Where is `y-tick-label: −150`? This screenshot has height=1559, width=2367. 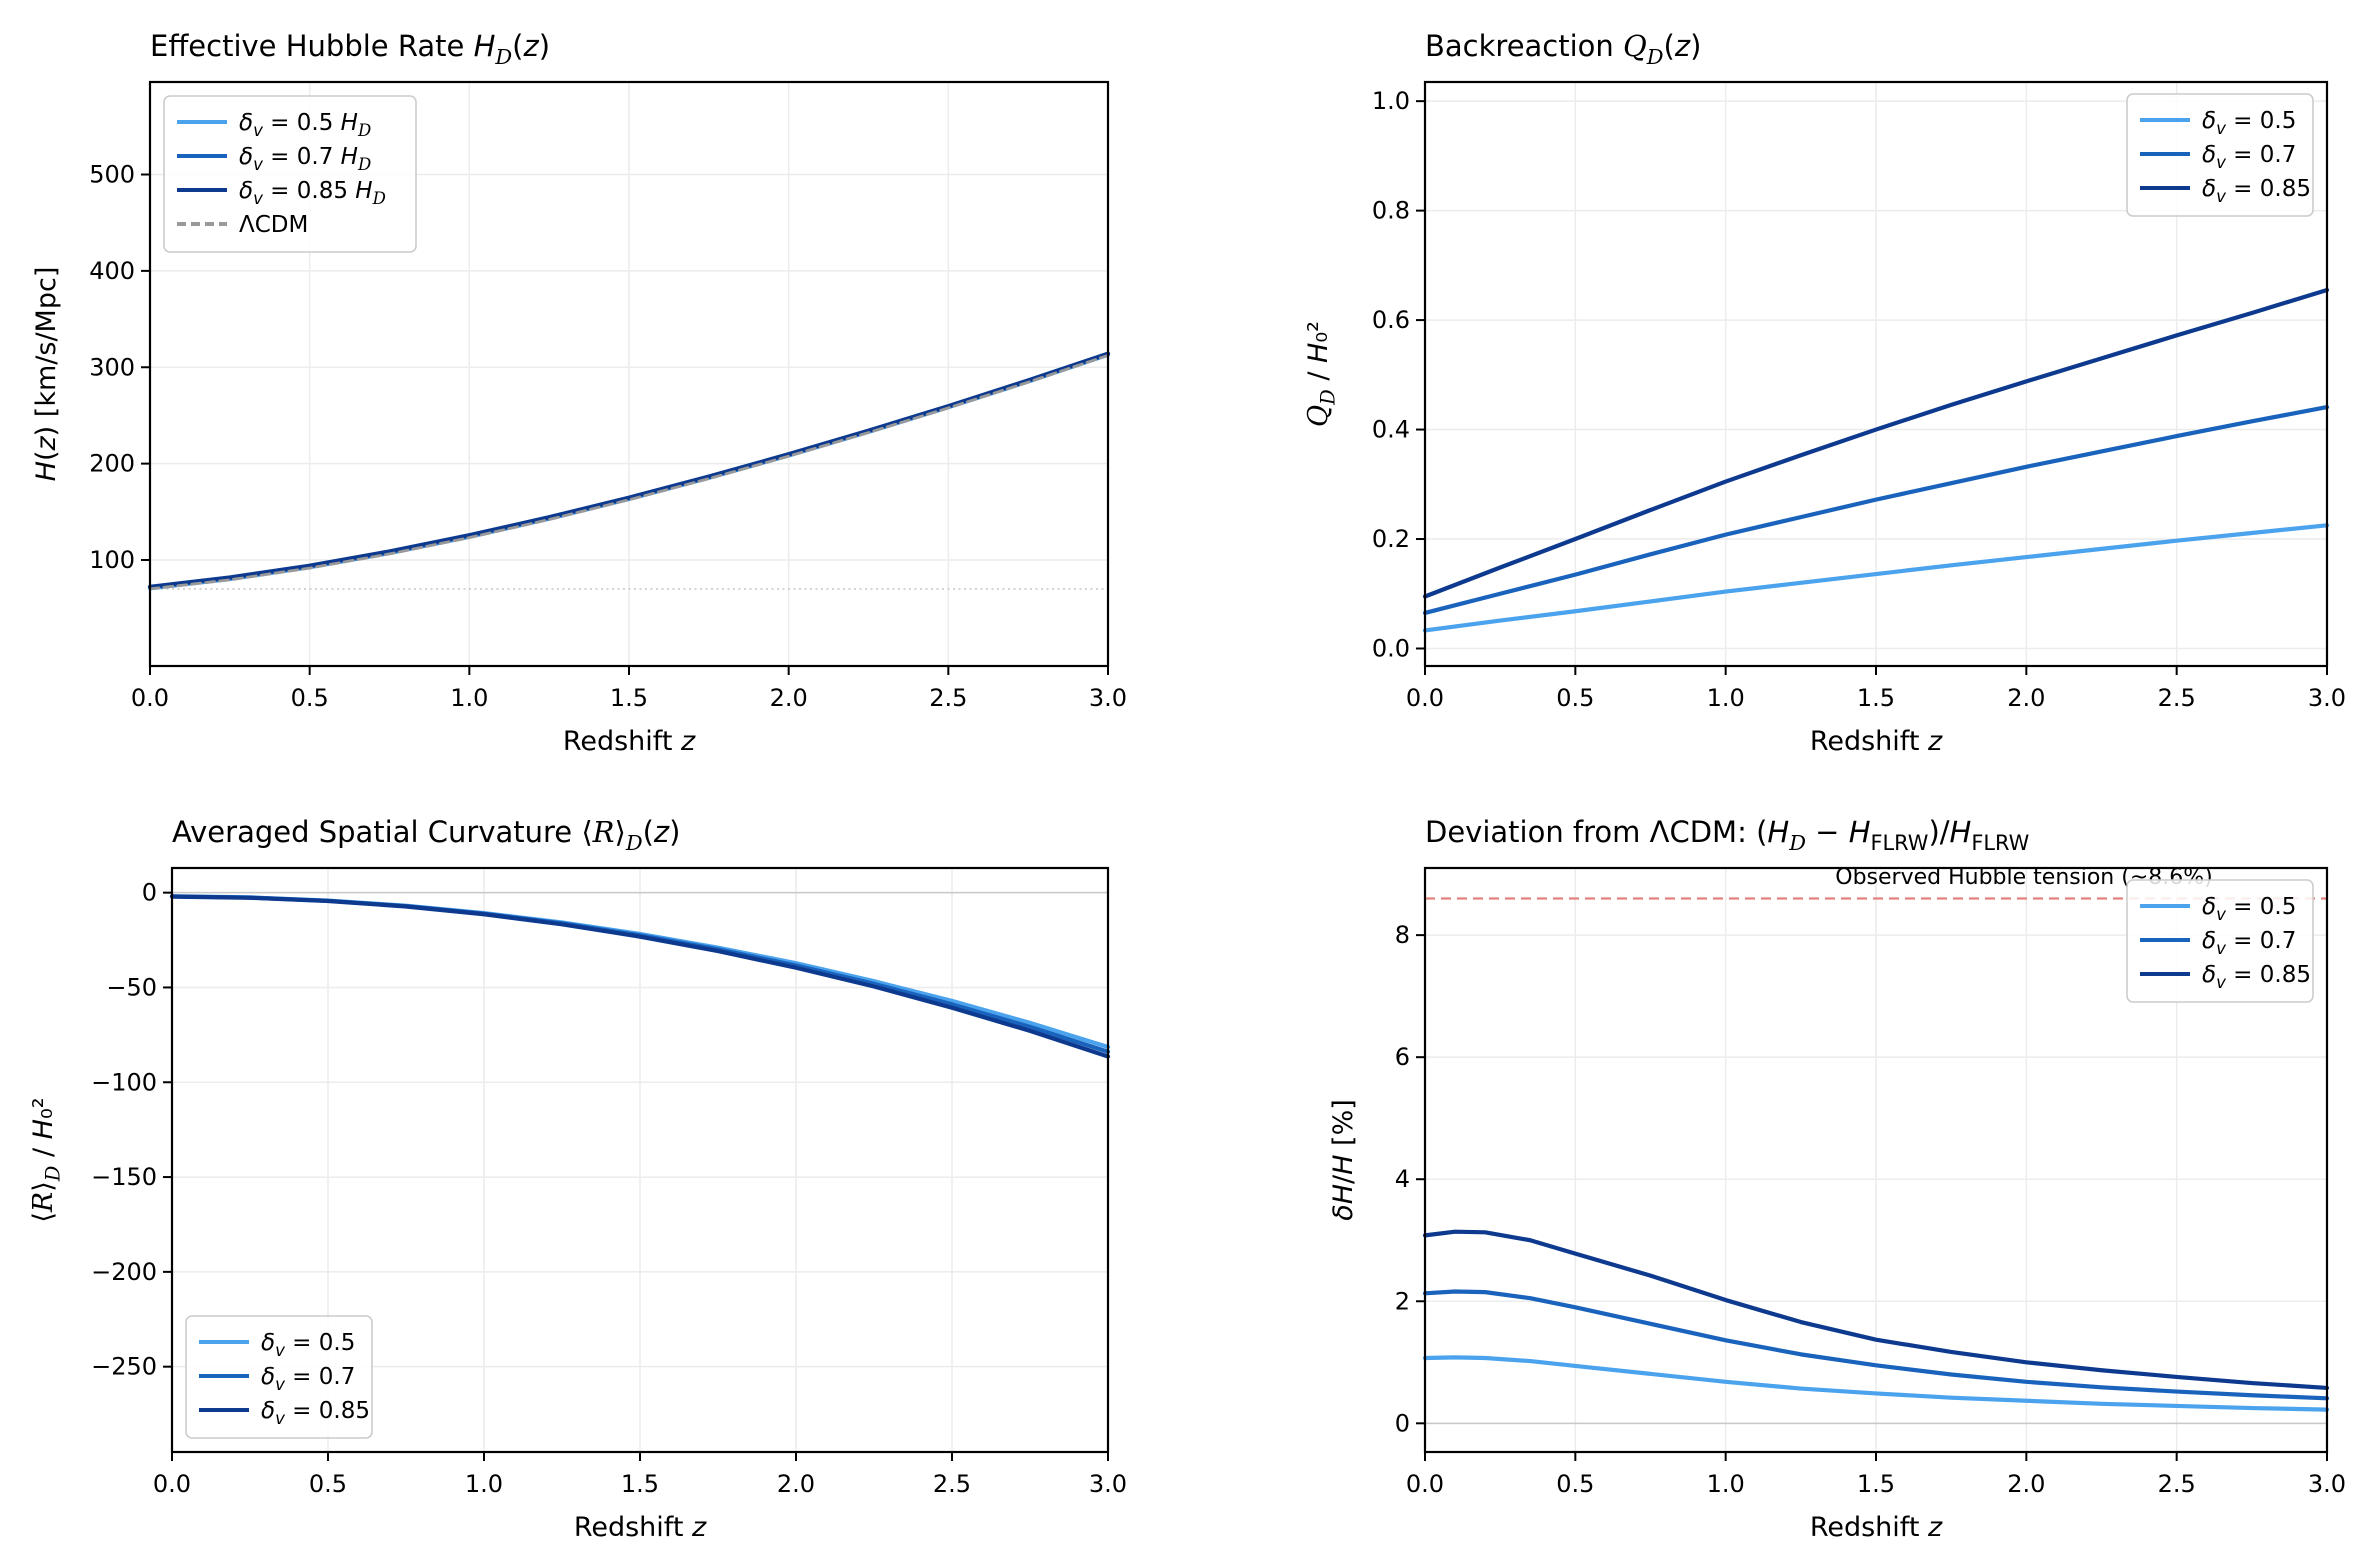
y-tick-label: −150 is located at coordinates (124, 1177).